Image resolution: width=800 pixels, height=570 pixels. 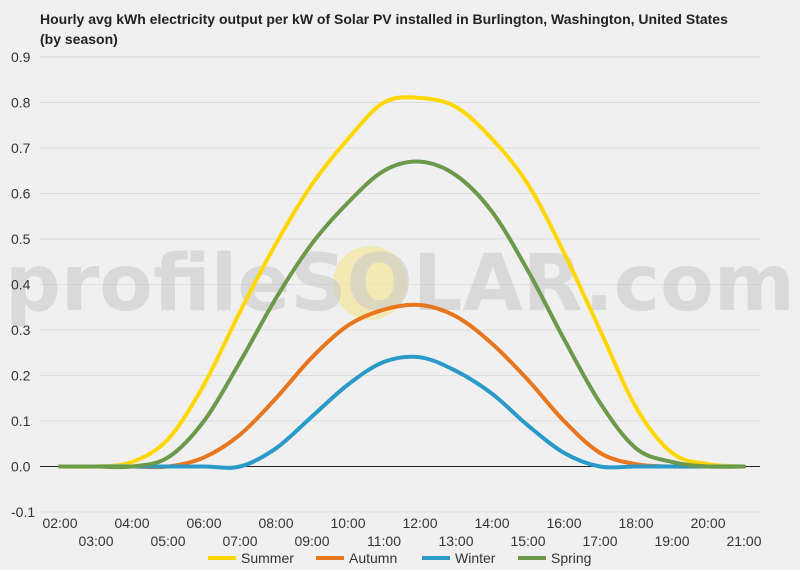 I want to click on x-tick-label: 17:00, so click(x=599, y=541).